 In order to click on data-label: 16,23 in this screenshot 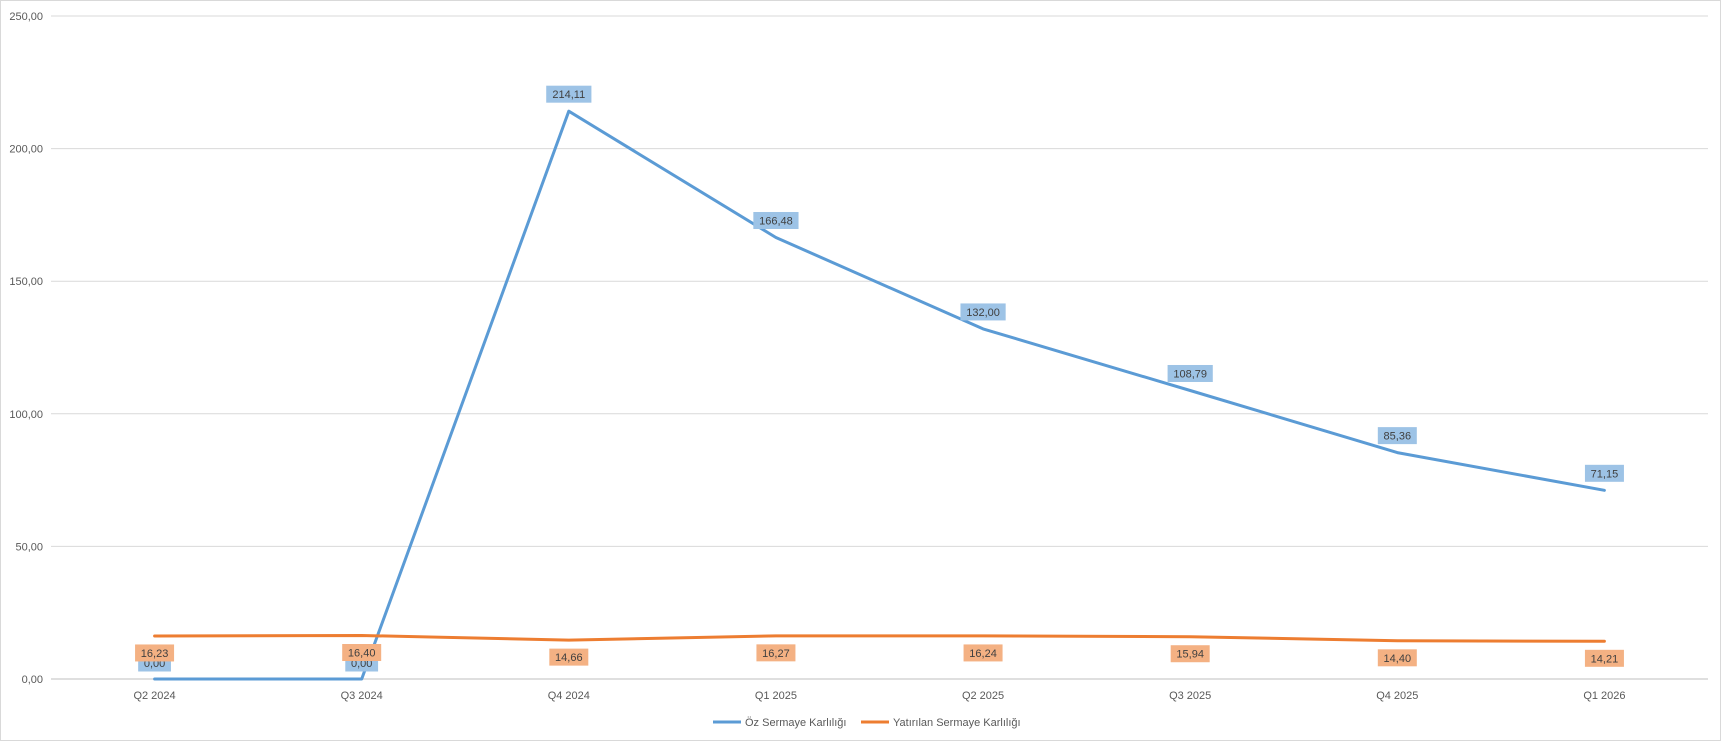, I will do `click(155, 654)`.